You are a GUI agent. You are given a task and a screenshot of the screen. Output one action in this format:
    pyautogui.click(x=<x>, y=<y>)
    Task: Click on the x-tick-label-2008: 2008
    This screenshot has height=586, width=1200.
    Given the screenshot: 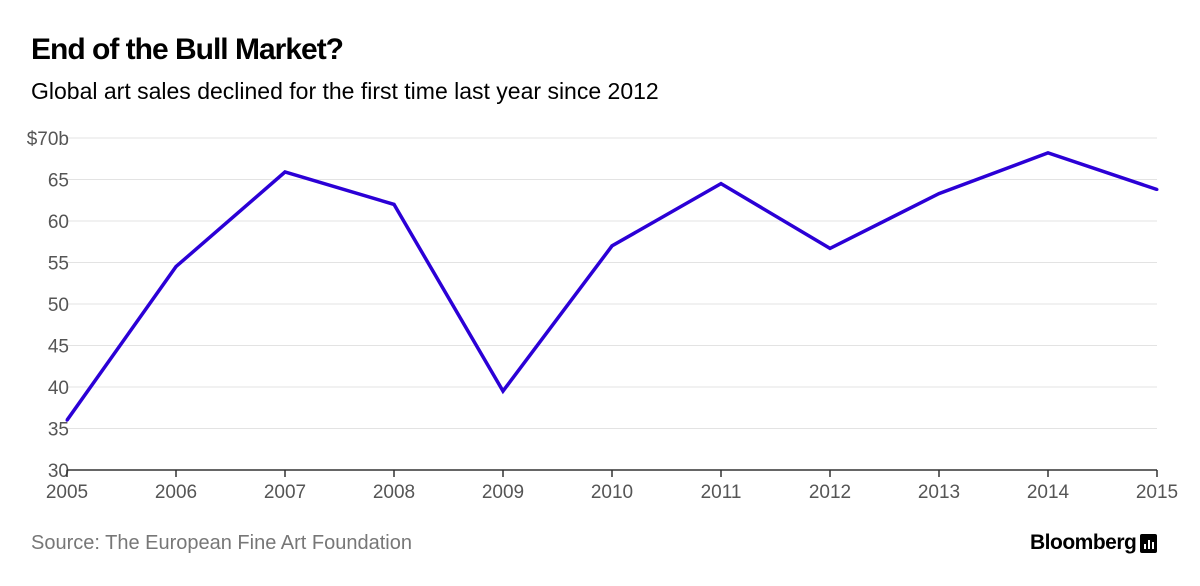 What is the action you would take?
    pyautogui.click(x=394, y=492)
    